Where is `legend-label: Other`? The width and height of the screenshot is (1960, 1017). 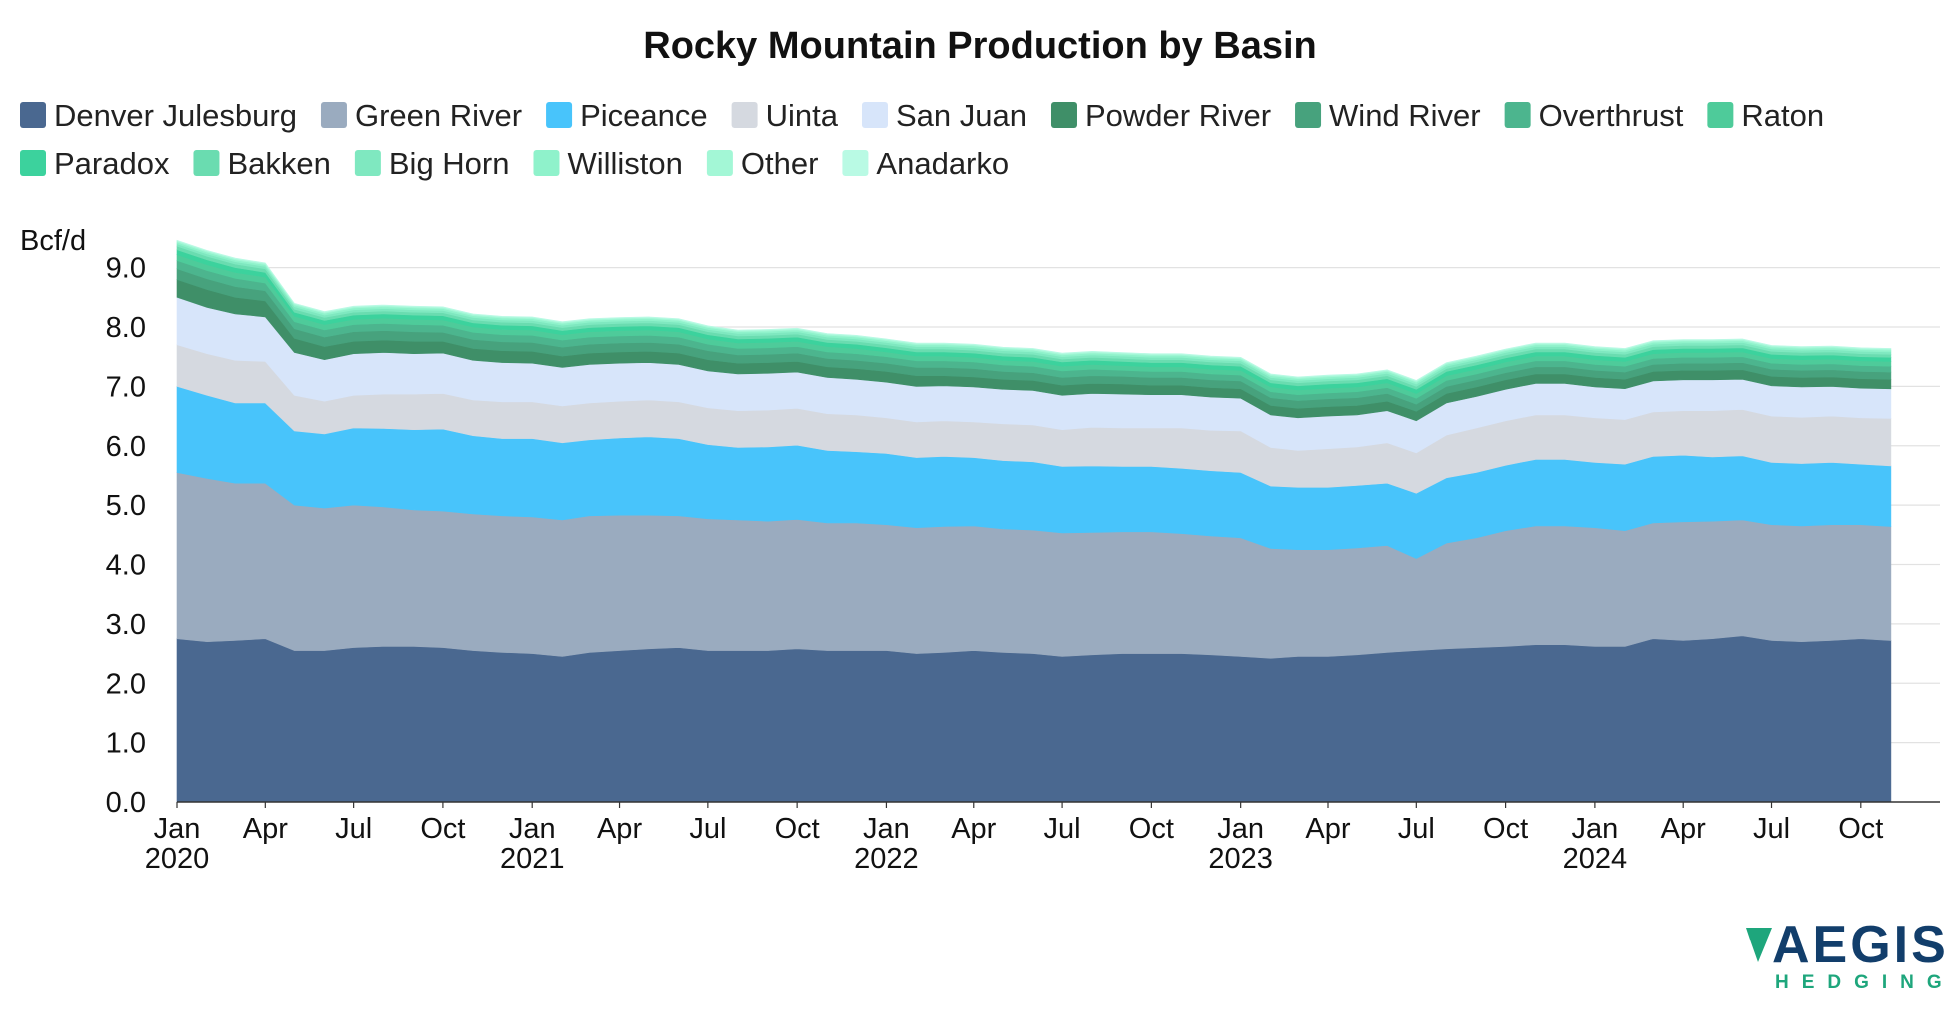 legend-label: Other is located at coordinates (780, 163).